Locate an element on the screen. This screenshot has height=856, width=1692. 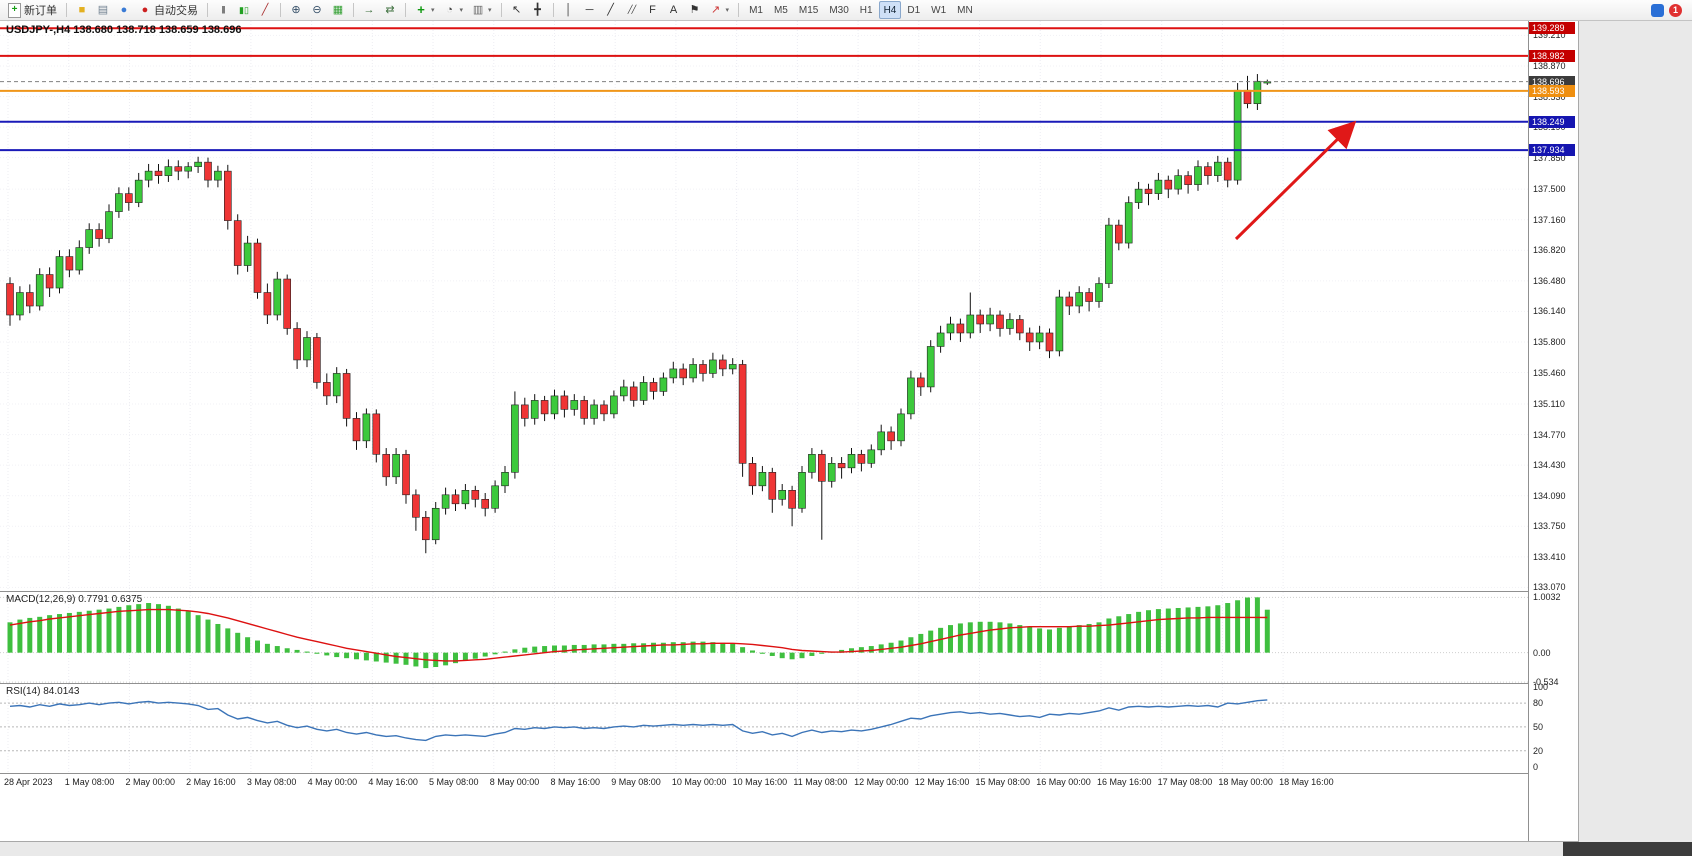
zoom-in-button: ⊕ is located at coordinates (296, 10).